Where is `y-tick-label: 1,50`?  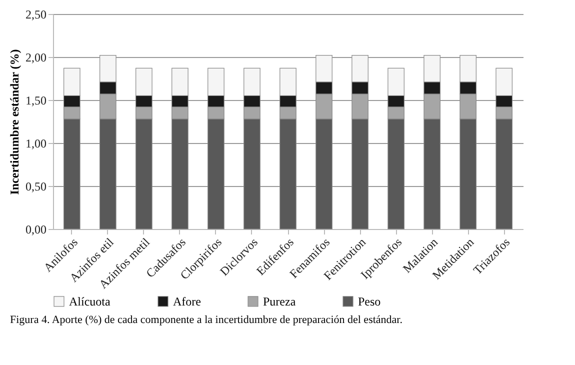 y-tick-label: 1,50 is located at coordinates (36, 101).